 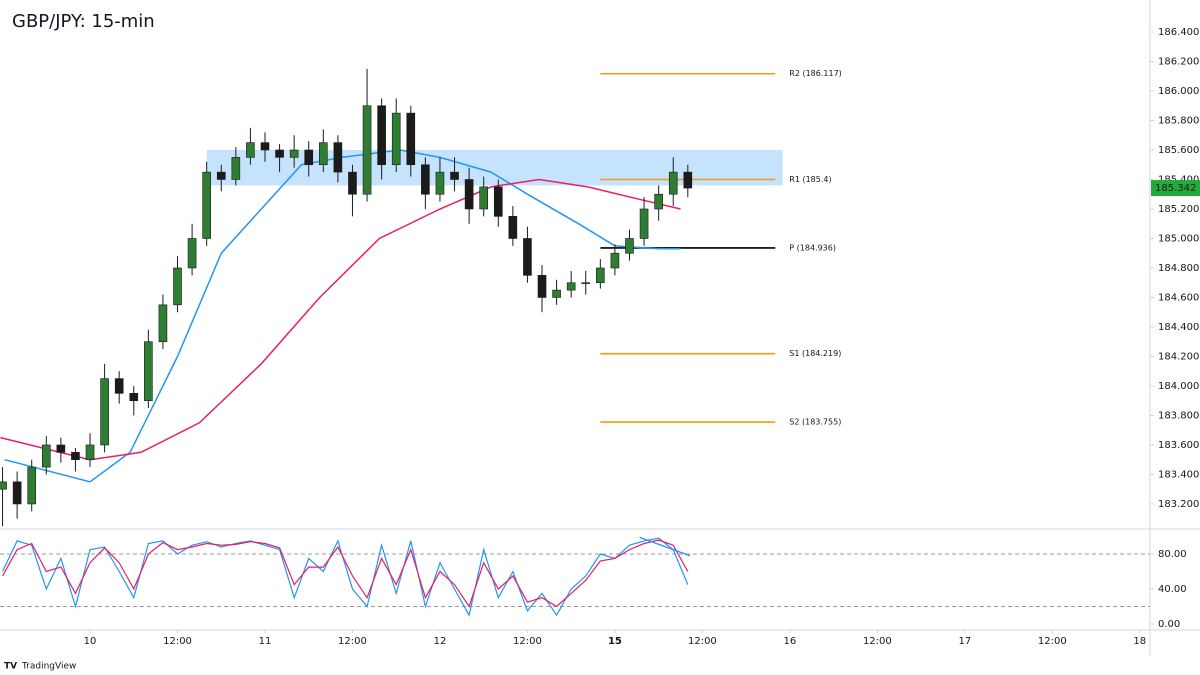 What do you see at coordinates (1178, 150) in the screenshot?
I see `y-tick-label: 185.600` at bounding box center [1178, 150].